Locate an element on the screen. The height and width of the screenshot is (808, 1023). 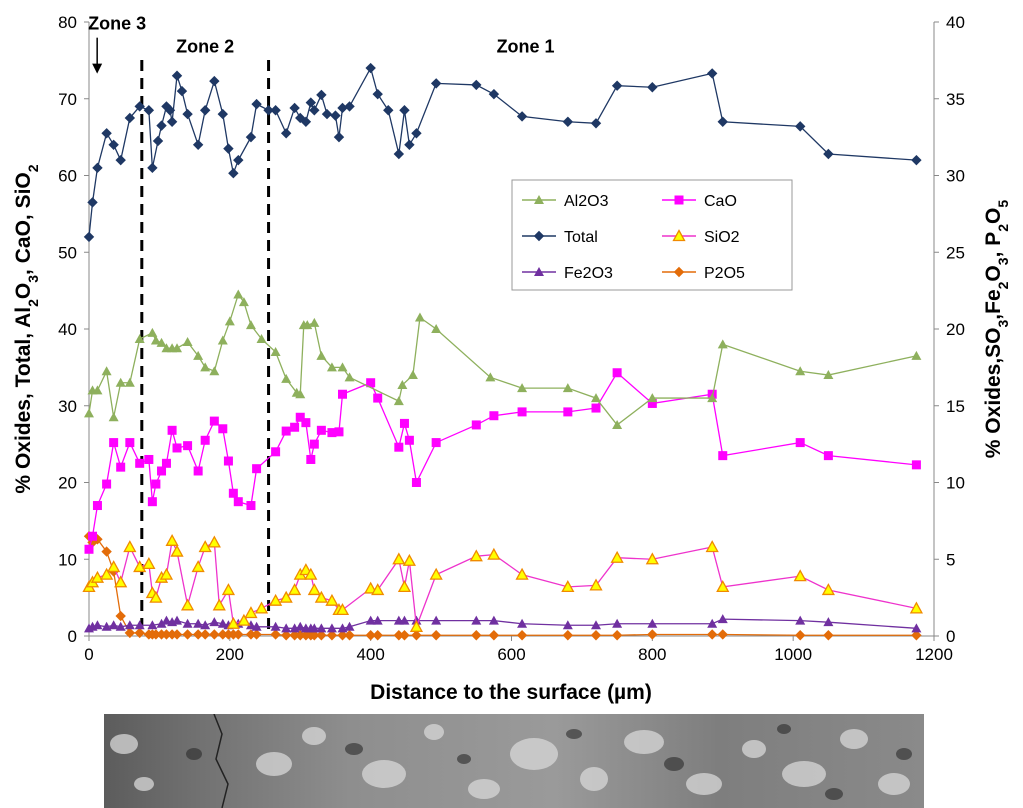
zone-label: Zone 3 is located at coordinates (117, 24).